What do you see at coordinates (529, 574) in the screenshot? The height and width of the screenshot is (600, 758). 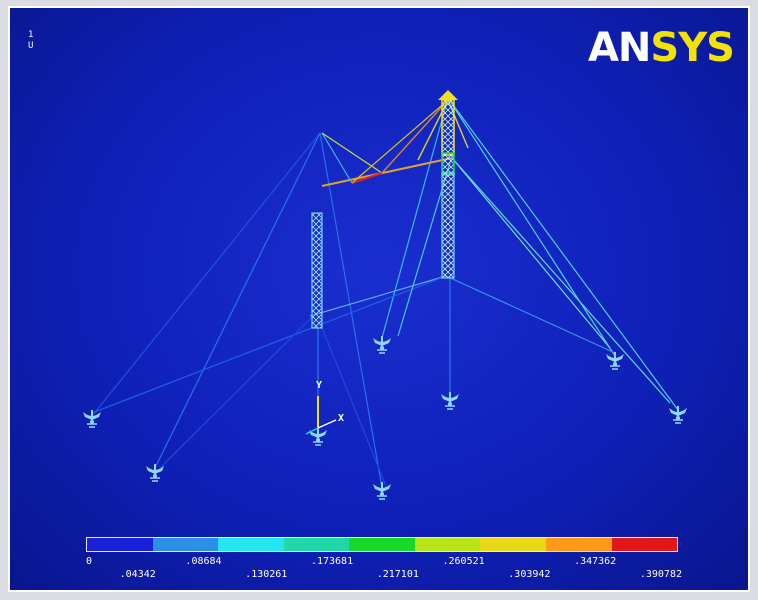 I see `legend-value-label: .303942` at bounding box center [529, 574].